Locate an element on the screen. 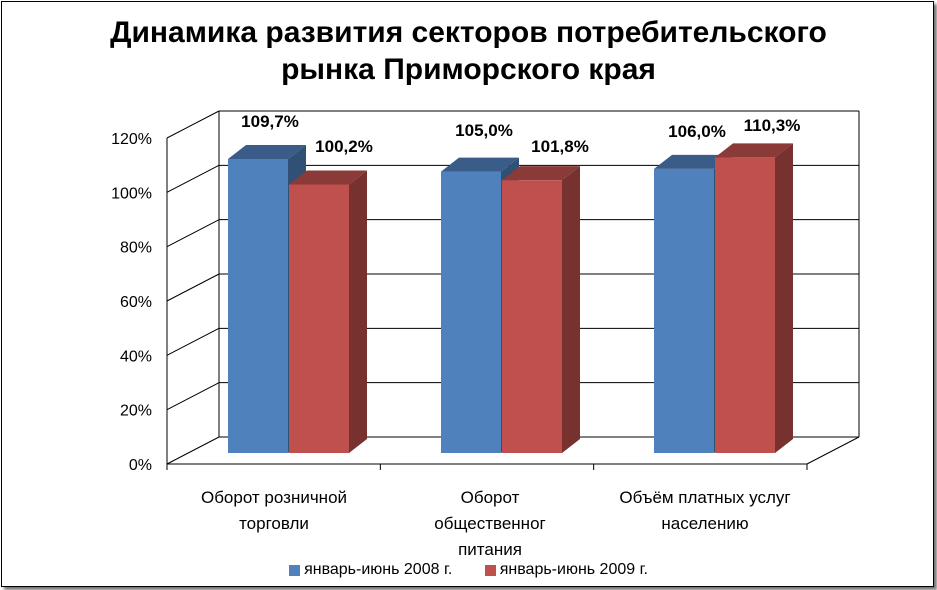 The image size is (937, 590). data-label: 101,8% is located at coordinates (560, 146).